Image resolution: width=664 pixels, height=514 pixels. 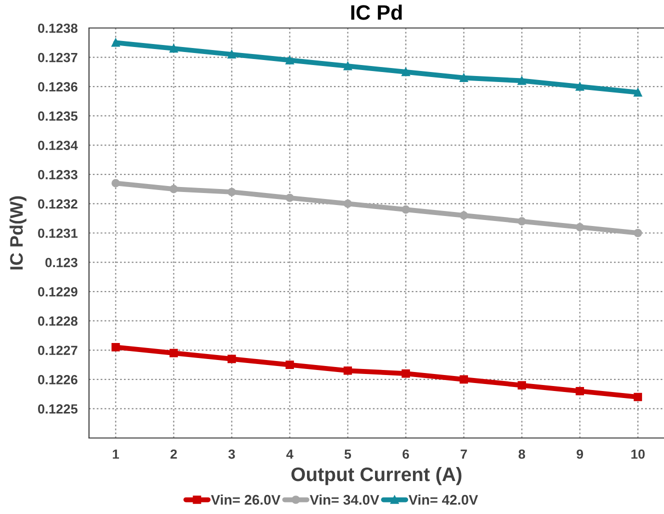 I want to click on x-tick-label: 5, so click(x=348, y=454).